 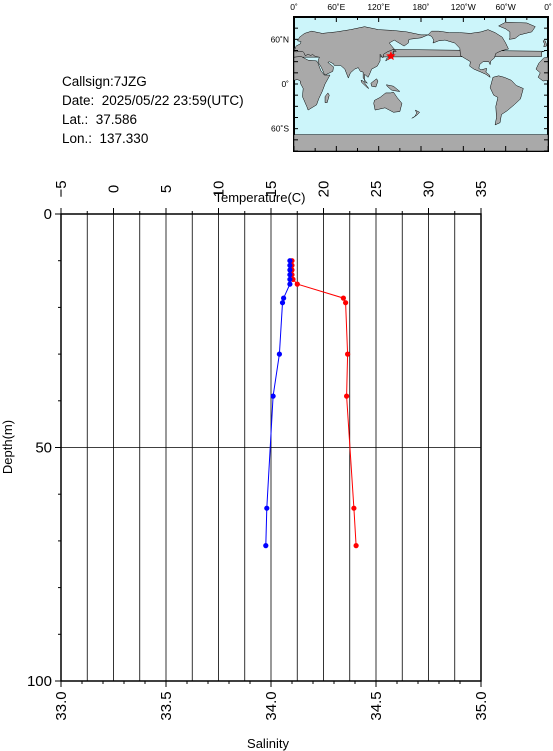 I want to click on top-axis-tick-label: −5, so click(x=61, y=188).